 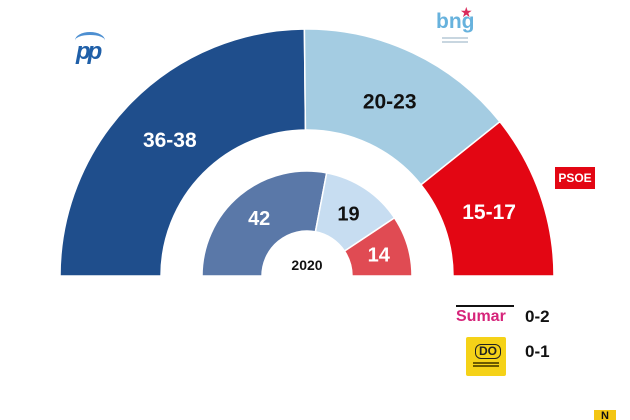 What do you see at coordinates (481, 316) in the screenshot?
I see `sumar-logo-text: Sumar` at bounding box center [481, 316].